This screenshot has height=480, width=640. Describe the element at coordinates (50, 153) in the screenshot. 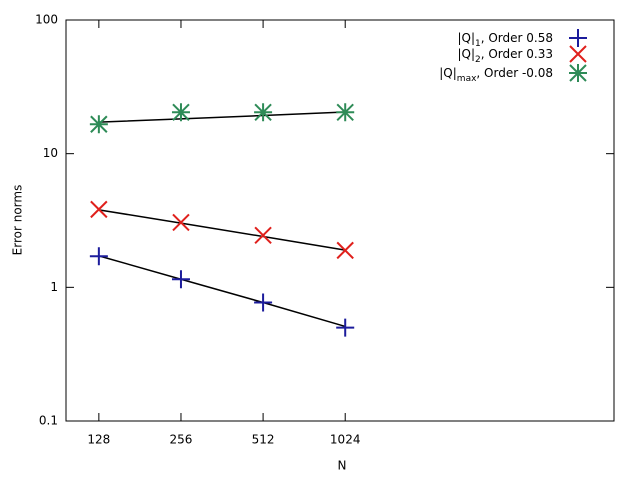

I see `y-tick-label: 10` at that location.